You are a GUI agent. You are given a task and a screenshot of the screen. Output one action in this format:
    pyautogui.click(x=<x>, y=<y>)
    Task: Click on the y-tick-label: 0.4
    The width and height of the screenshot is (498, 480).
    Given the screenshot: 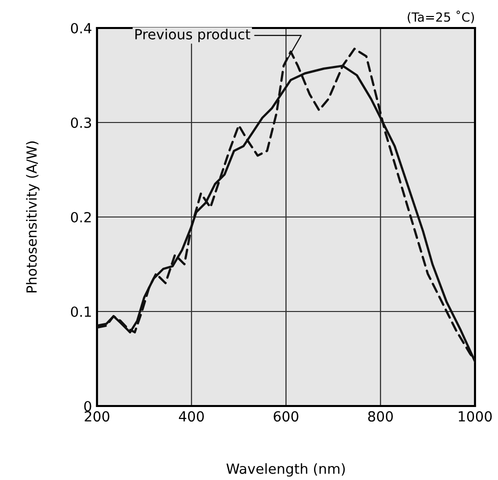 What is the action you would take?
    pyautogui.click(x=81, y=28)
    